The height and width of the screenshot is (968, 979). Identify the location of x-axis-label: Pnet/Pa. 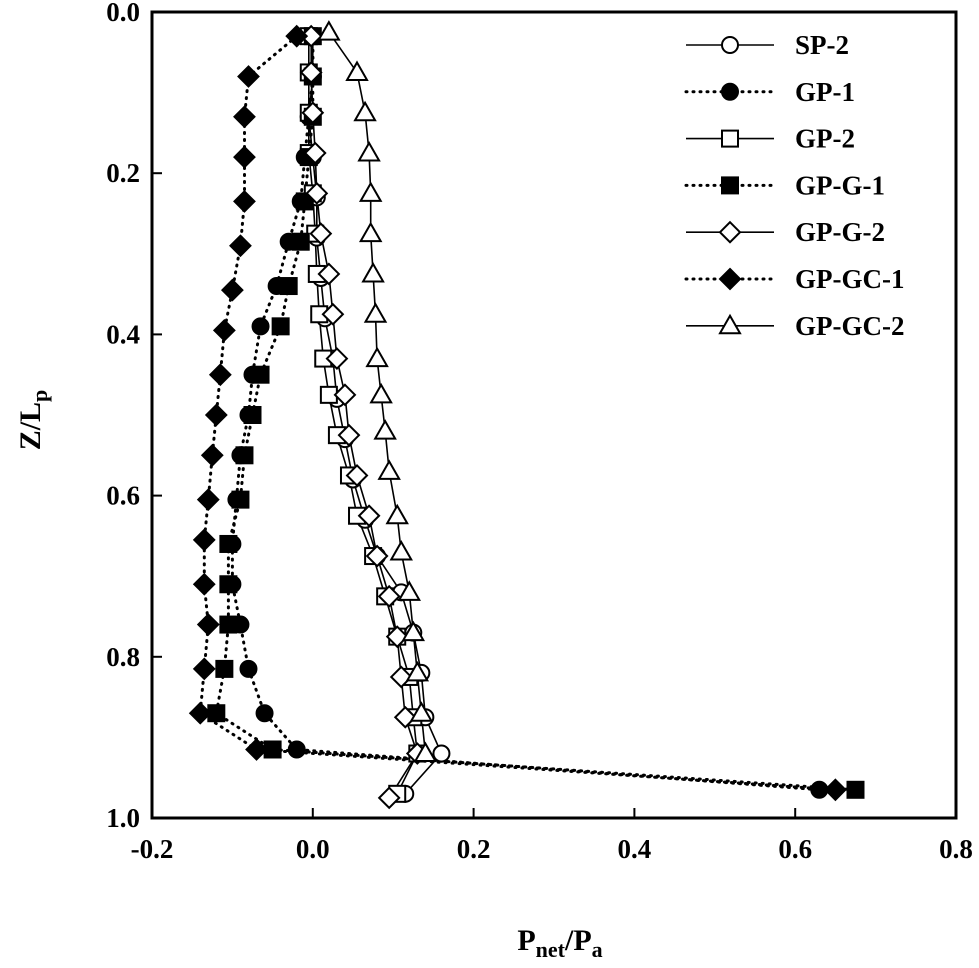
(559, 943).